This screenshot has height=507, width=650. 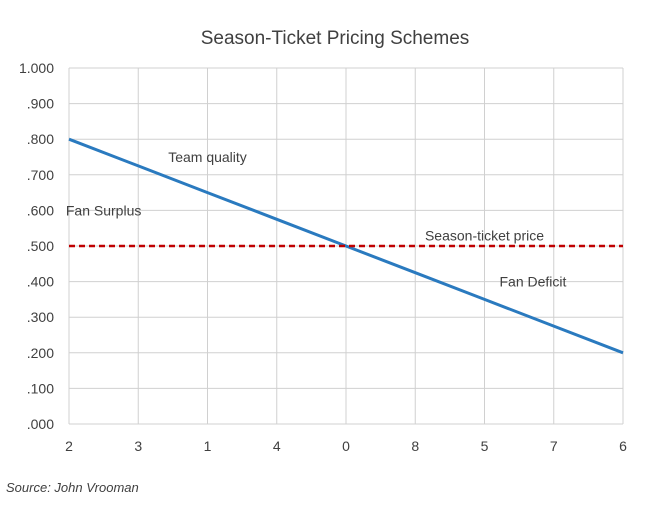 What do you see at coordinates (40, 282) in the screenshot?
I see `y-tick-label: .400` at bounding box center [40, 282].